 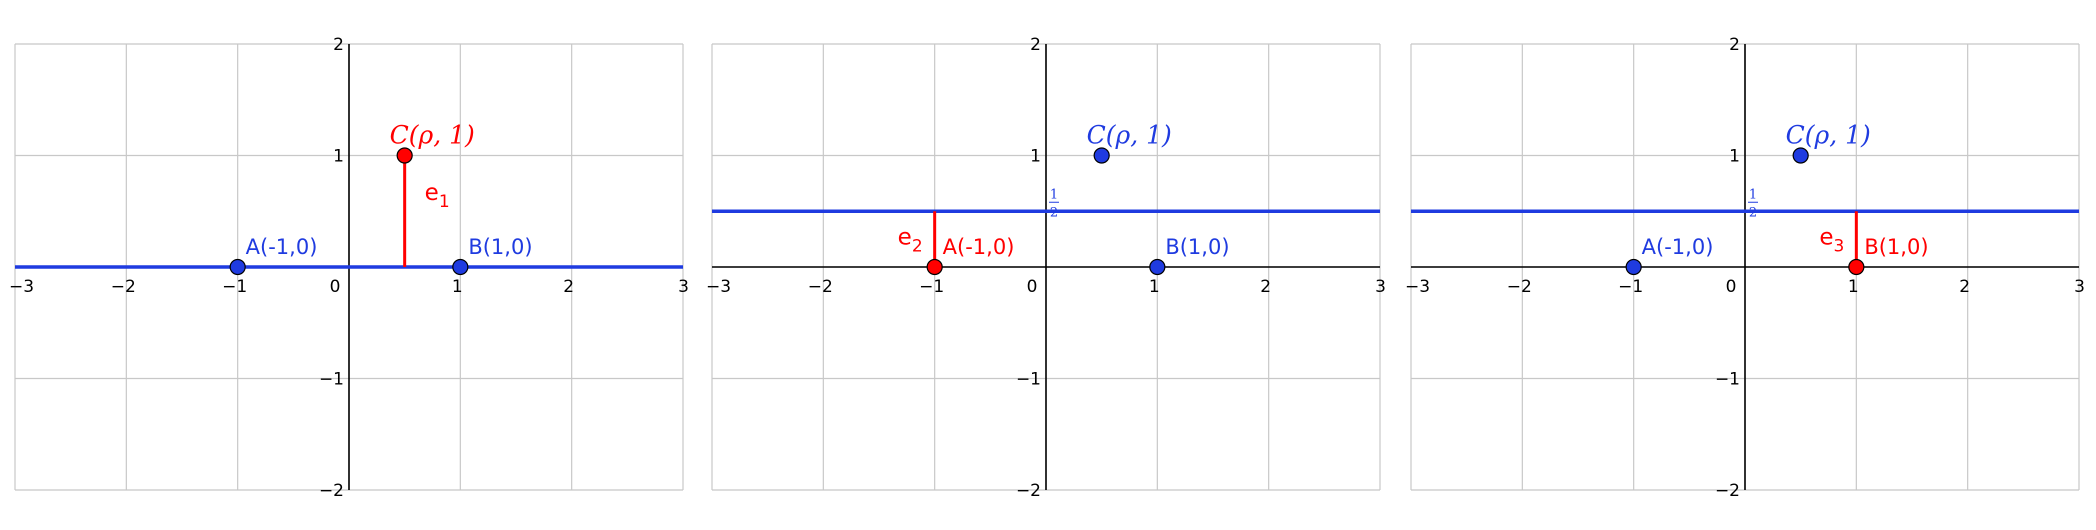 I want to click on error-label: e1, so click(x=437, y=196).